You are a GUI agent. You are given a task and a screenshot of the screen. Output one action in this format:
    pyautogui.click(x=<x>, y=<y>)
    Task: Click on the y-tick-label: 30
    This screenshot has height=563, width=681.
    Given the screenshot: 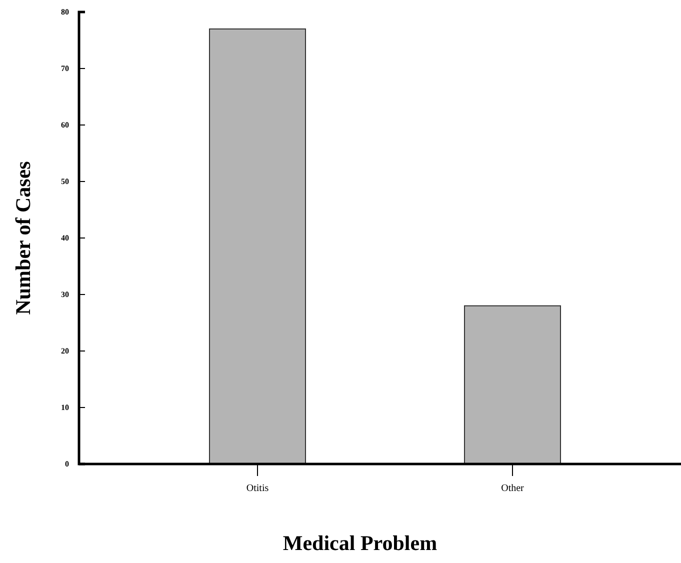 What is the action you would take?
    pyautogui.click(x=65, y=295)
    